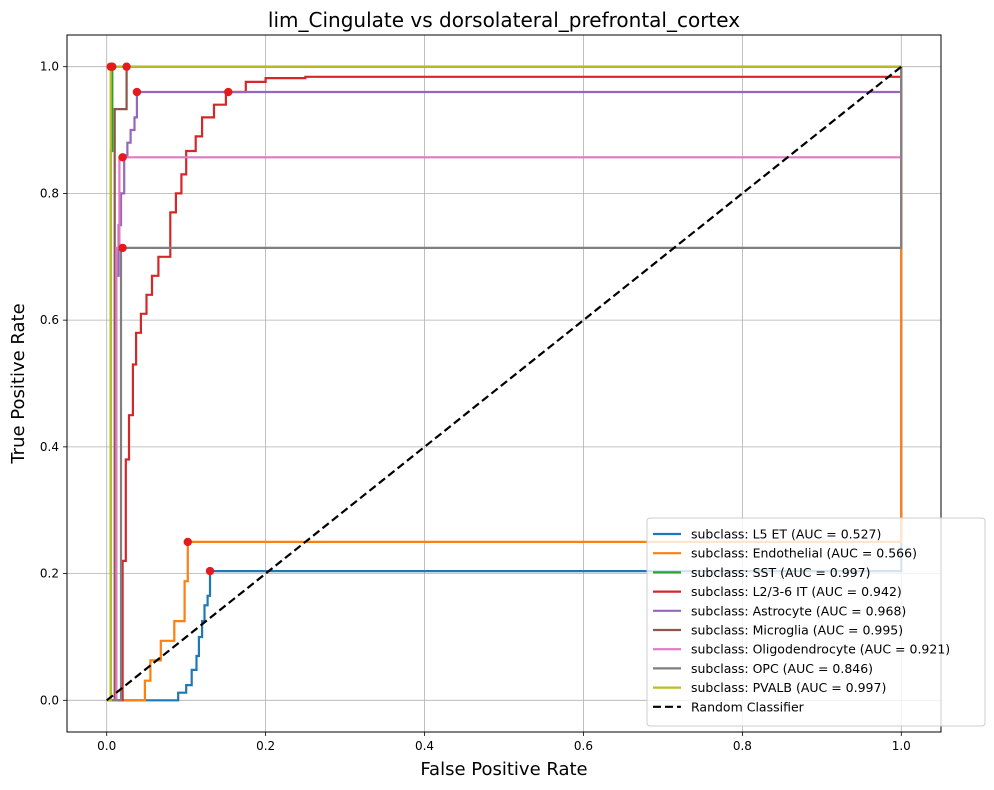 This screenshot has height=790, width=994. I want to click on x-tick-label: 0.0, so click(106, 746).